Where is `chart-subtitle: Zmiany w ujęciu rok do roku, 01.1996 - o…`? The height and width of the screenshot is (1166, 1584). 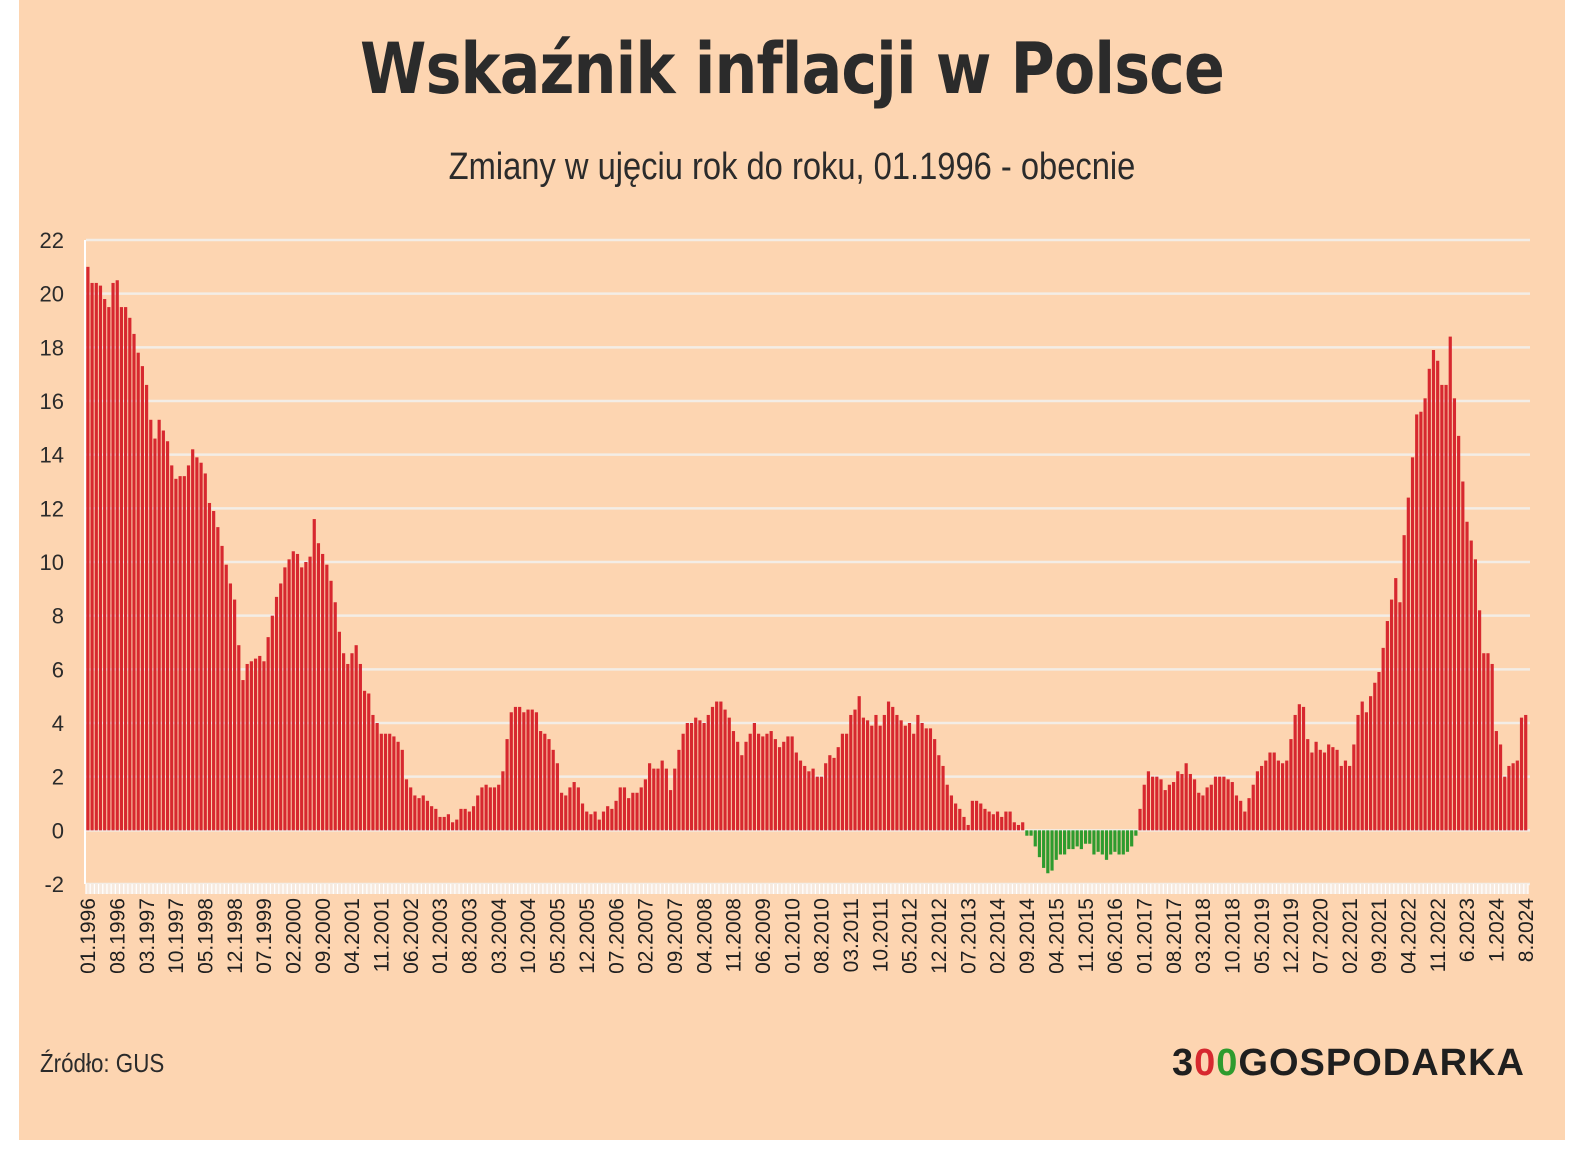
chart-subtitle: Zmiany w ujęciu rok do roku, 01.1996 - o… is located at coordinates (792, 167).